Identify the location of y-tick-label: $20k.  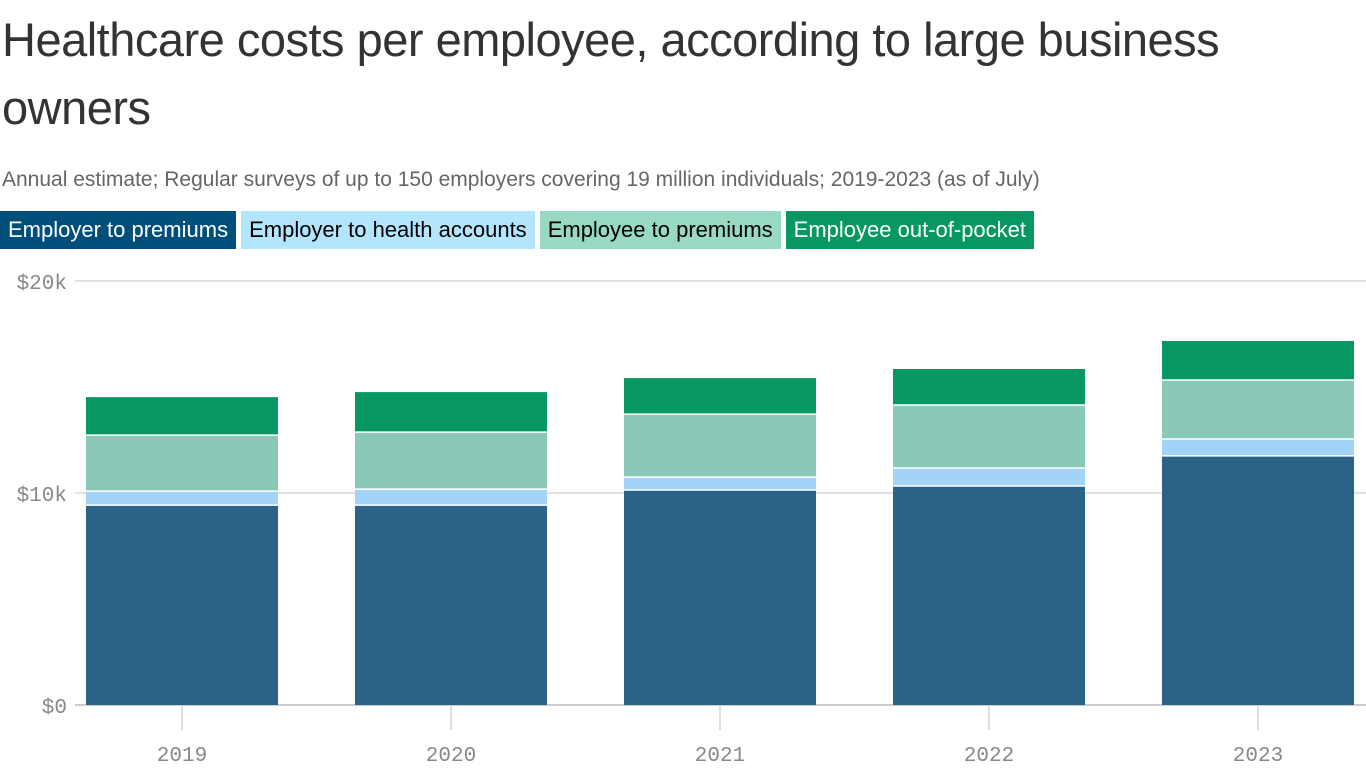
(42, 284).